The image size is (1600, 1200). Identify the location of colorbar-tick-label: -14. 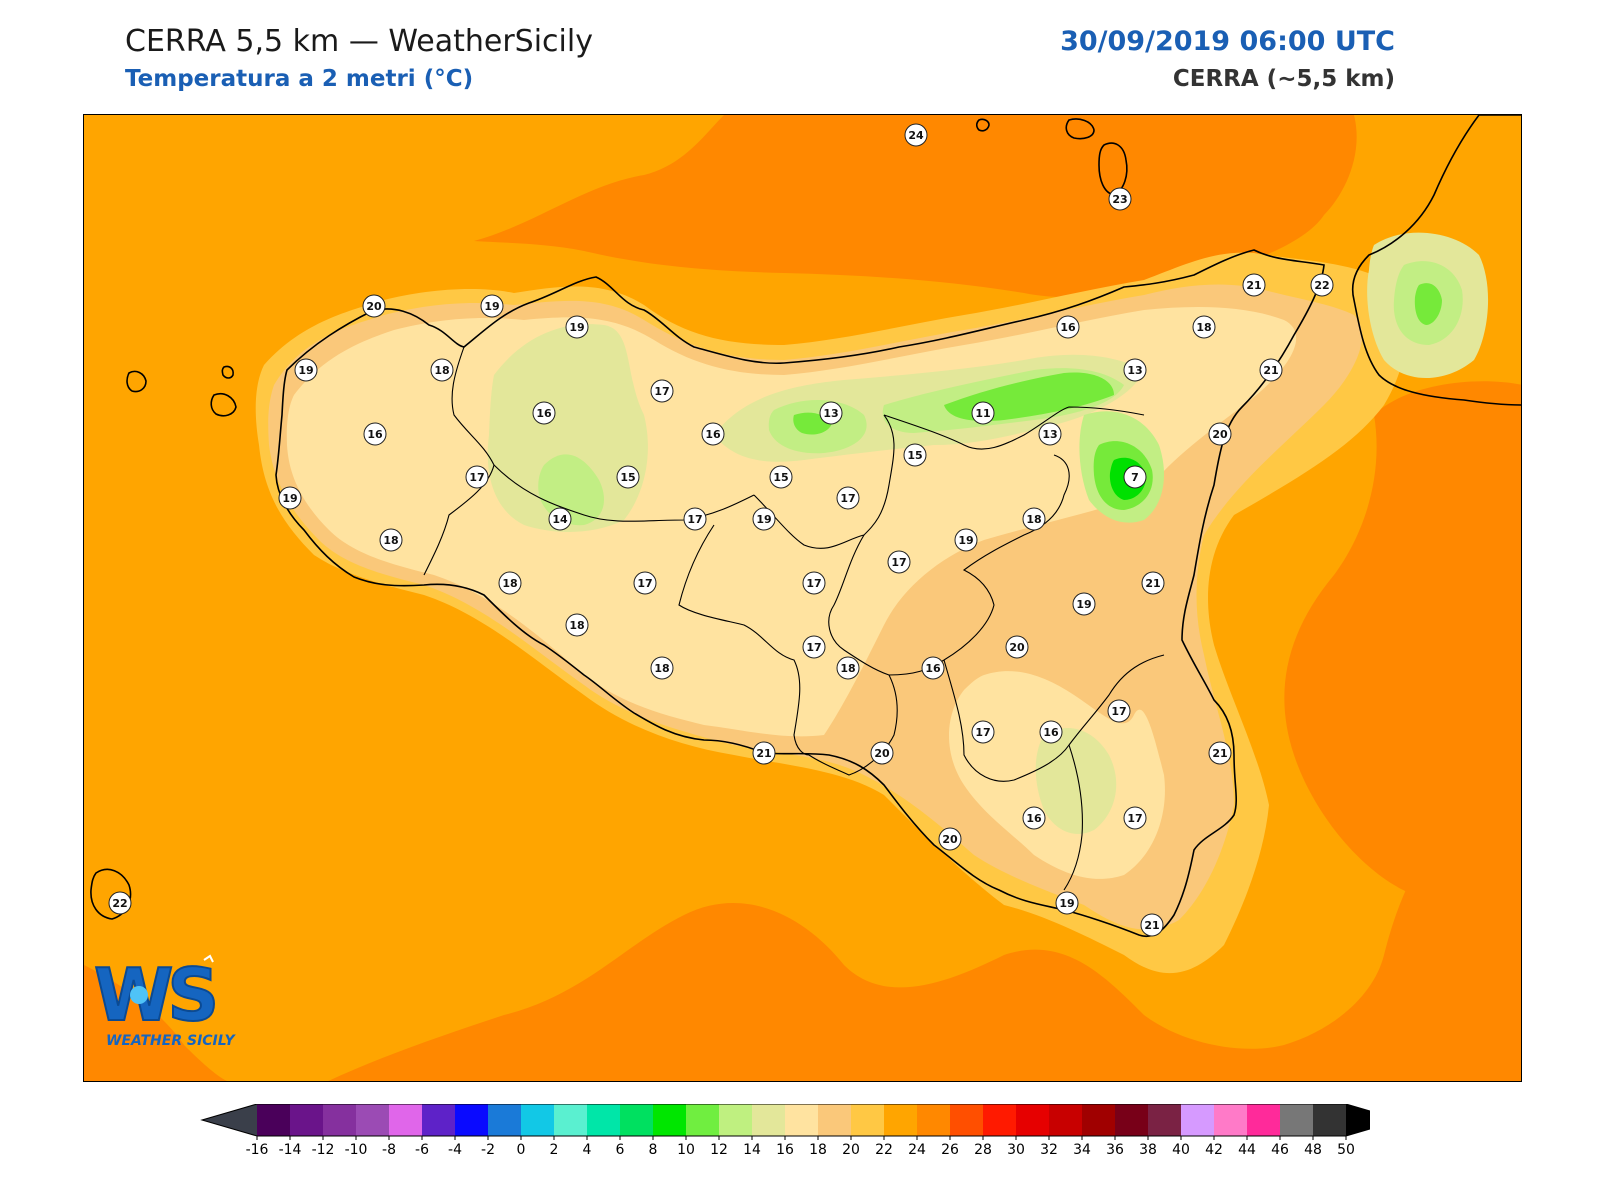
(290, 1149).